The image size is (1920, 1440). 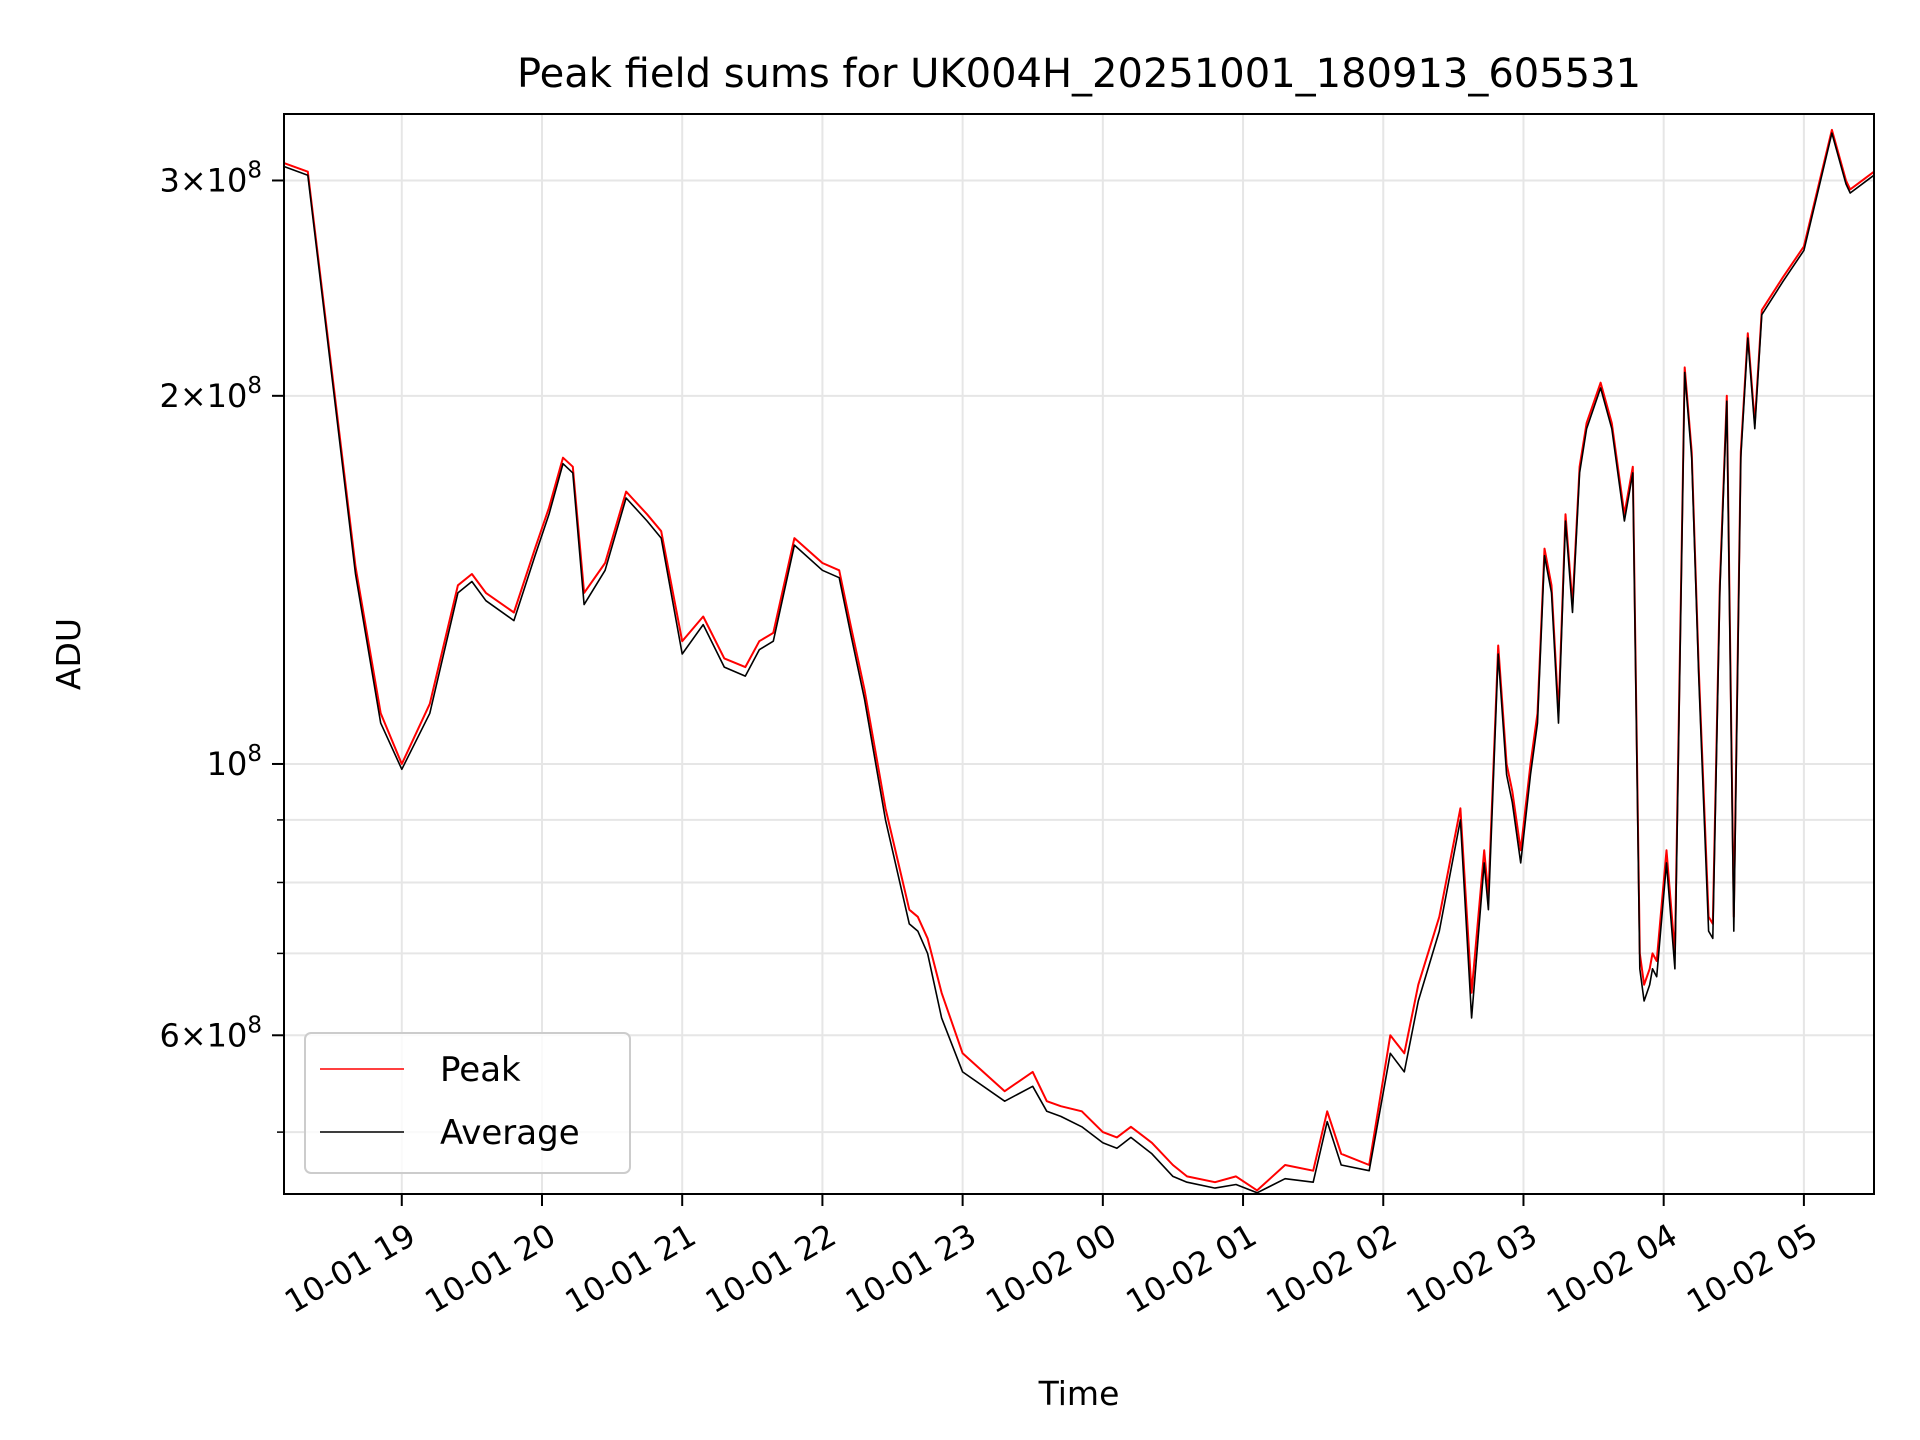 What do you see at coordinates (210, 394) in the screenshot?
I see `y-tick-label: 2×108` at bounding box center [210, 394].